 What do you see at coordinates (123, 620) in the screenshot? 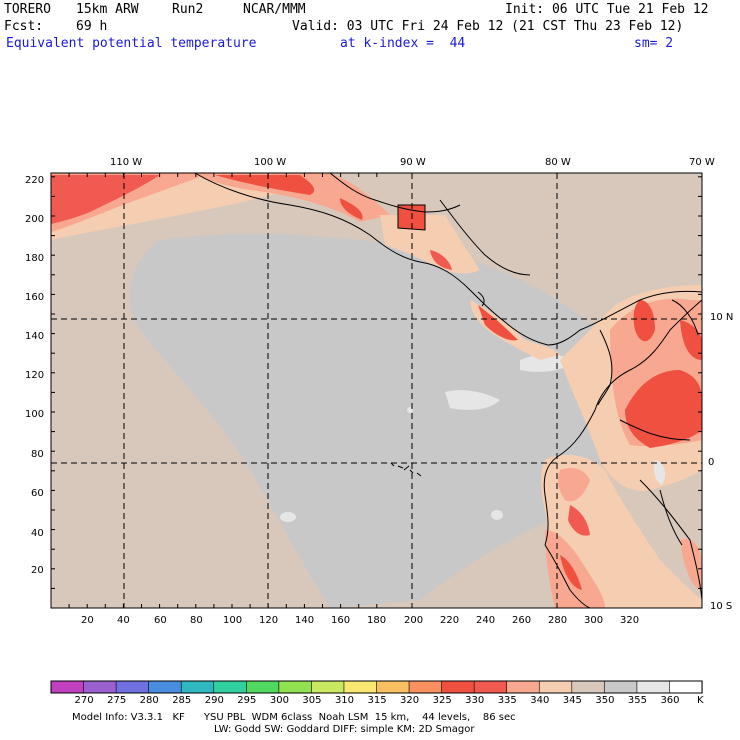
I see `x-tick-label: 40` at bounding box center [123, 620].